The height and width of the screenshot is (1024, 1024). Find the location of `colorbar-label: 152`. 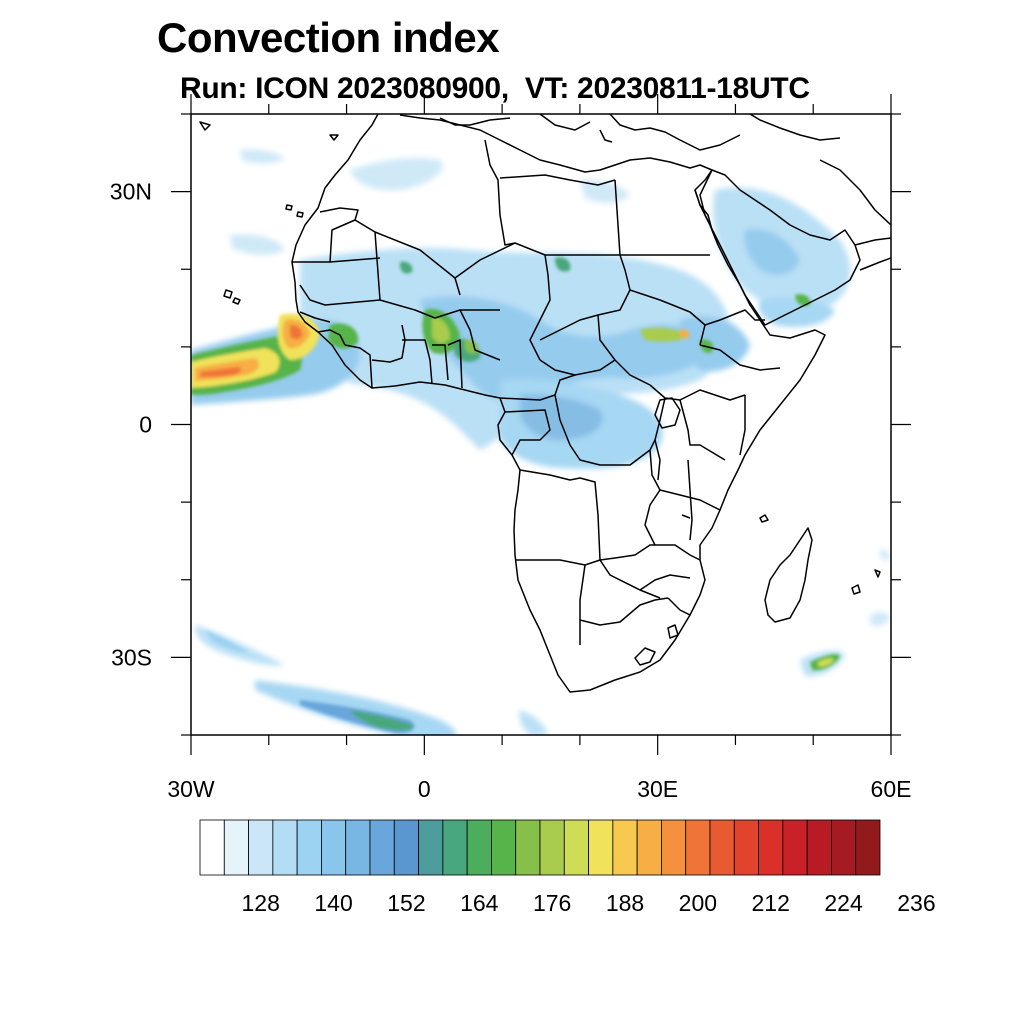

colorbar-label: 152 is located at coordinates (406, 903).